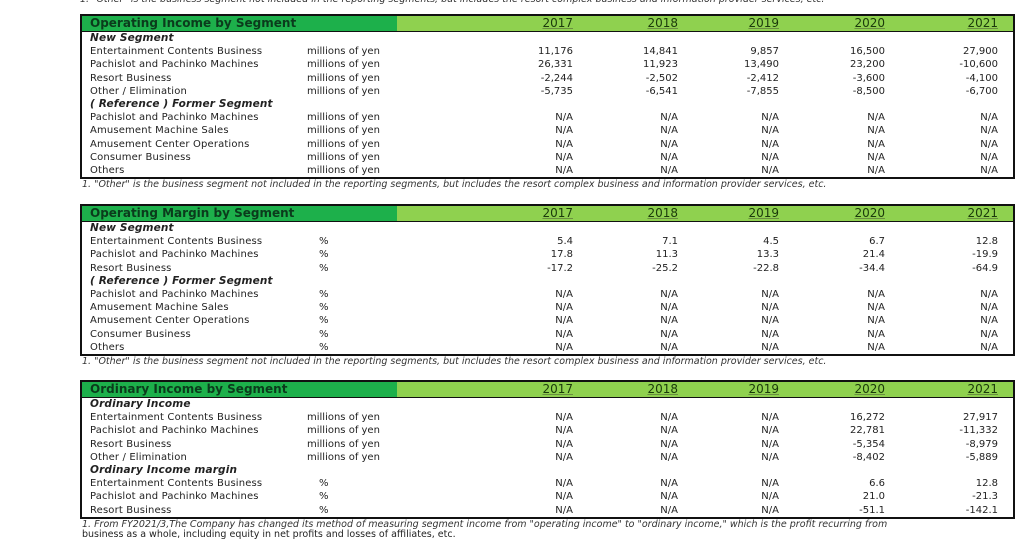 Image resolution: width=1024 pixels, height=546 pixels. Describe the element at coordinates (872, 510) in the screenshot. I see `value-cell-2020: -51.1` at that location.